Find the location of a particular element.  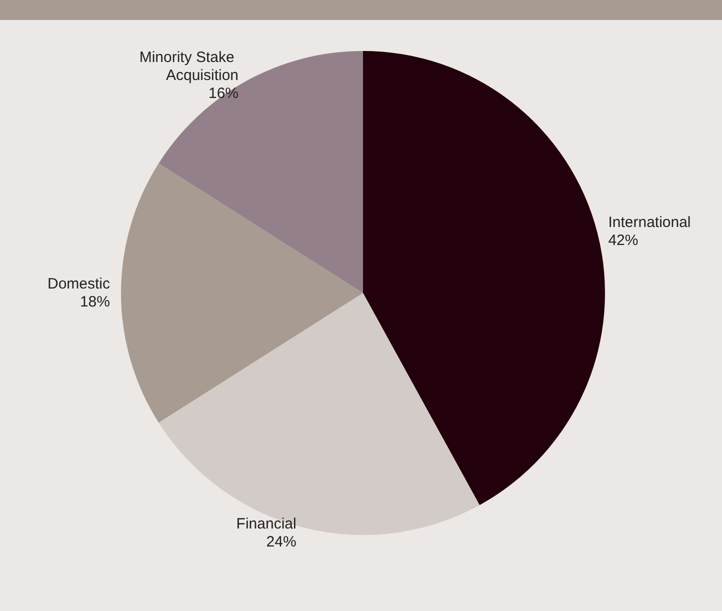

slice-label: International is located at coordinates (649, 222).